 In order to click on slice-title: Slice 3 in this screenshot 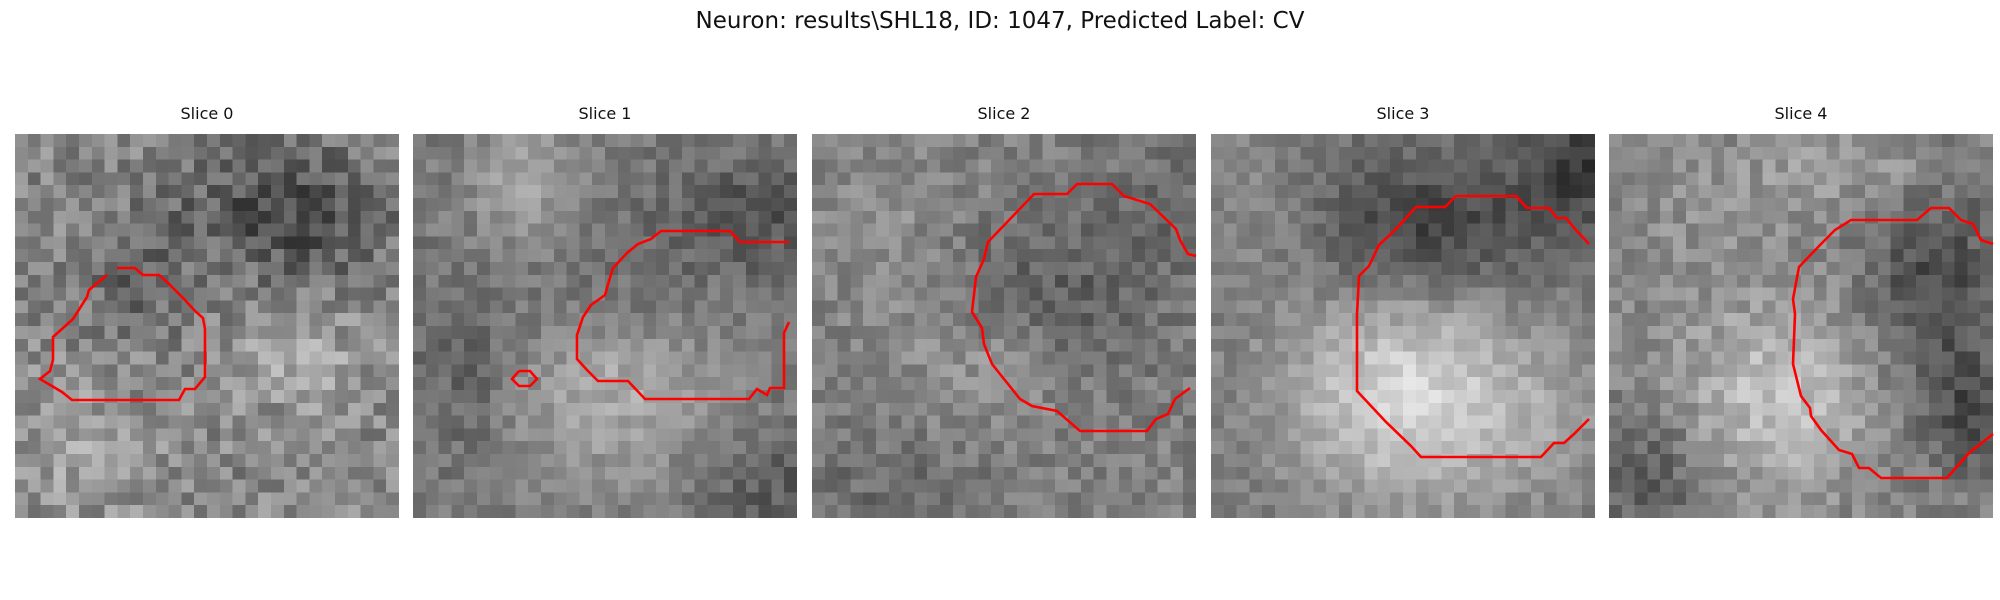, I will do `click(1403, 113)`.